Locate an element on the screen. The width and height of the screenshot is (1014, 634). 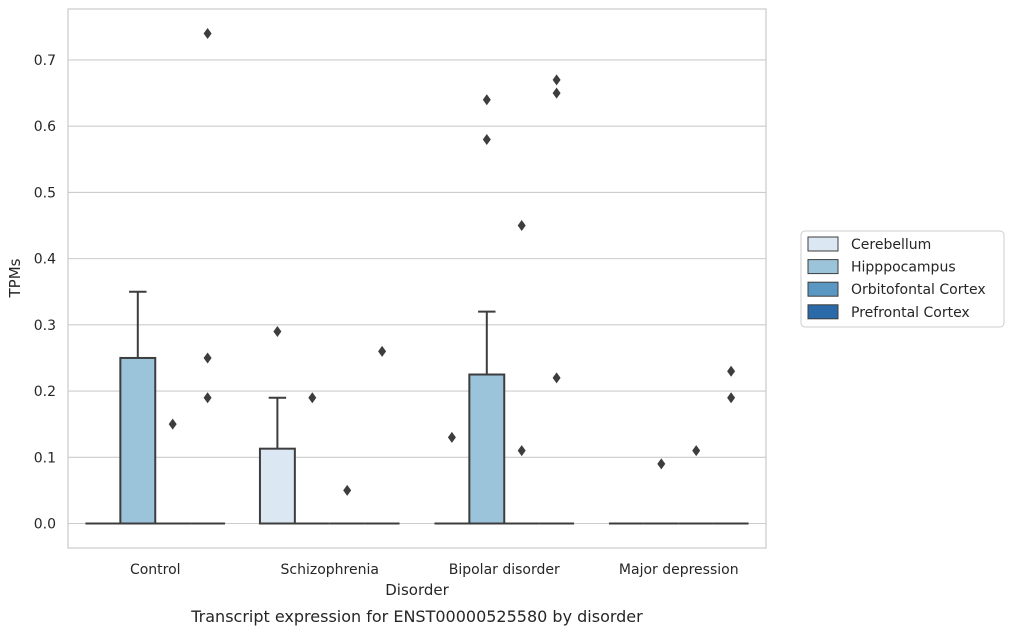
legend-label: Orbitofontal Cortex is located at coordinates (918, 290).